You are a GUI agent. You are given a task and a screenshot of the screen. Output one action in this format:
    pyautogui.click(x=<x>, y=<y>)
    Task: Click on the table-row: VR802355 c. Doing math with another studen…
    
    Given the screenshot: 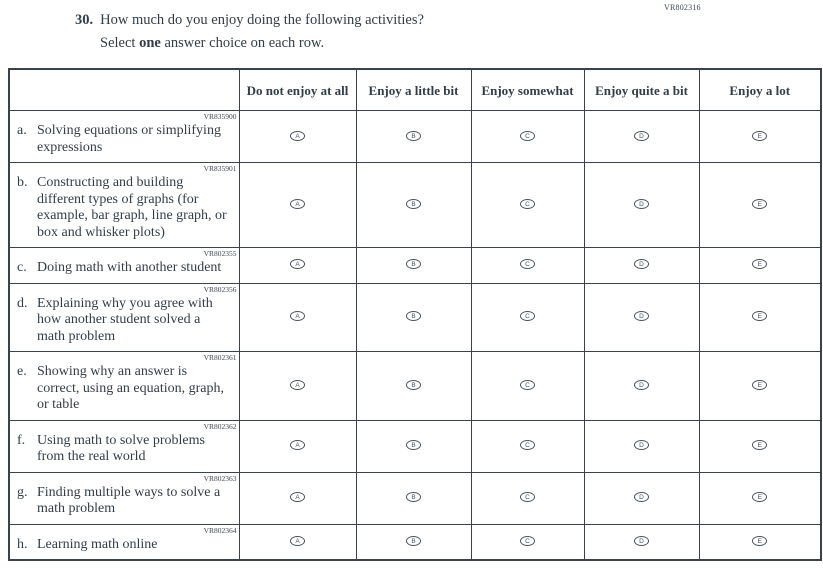 What is the action you would take?
    pyautogui.click(x=415, y=265)
    